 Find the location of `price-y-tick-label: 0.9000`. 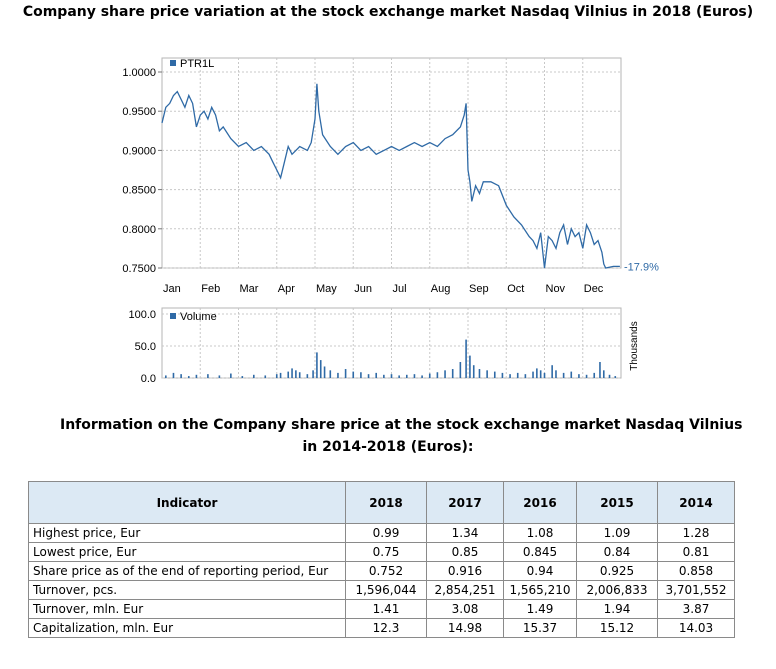

price-y-tick-label: 0.9000 is located at coordinates (139, 151).